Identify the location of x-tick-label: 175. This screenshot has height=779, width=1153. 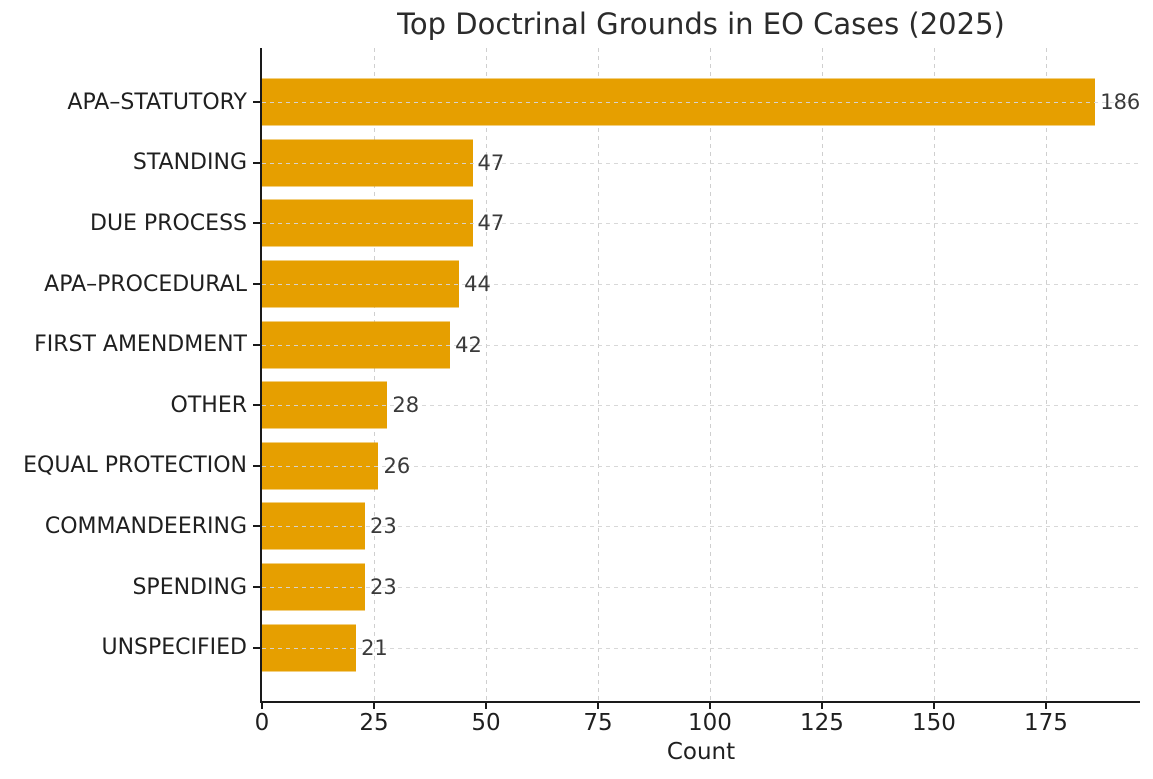
(1045, 723).